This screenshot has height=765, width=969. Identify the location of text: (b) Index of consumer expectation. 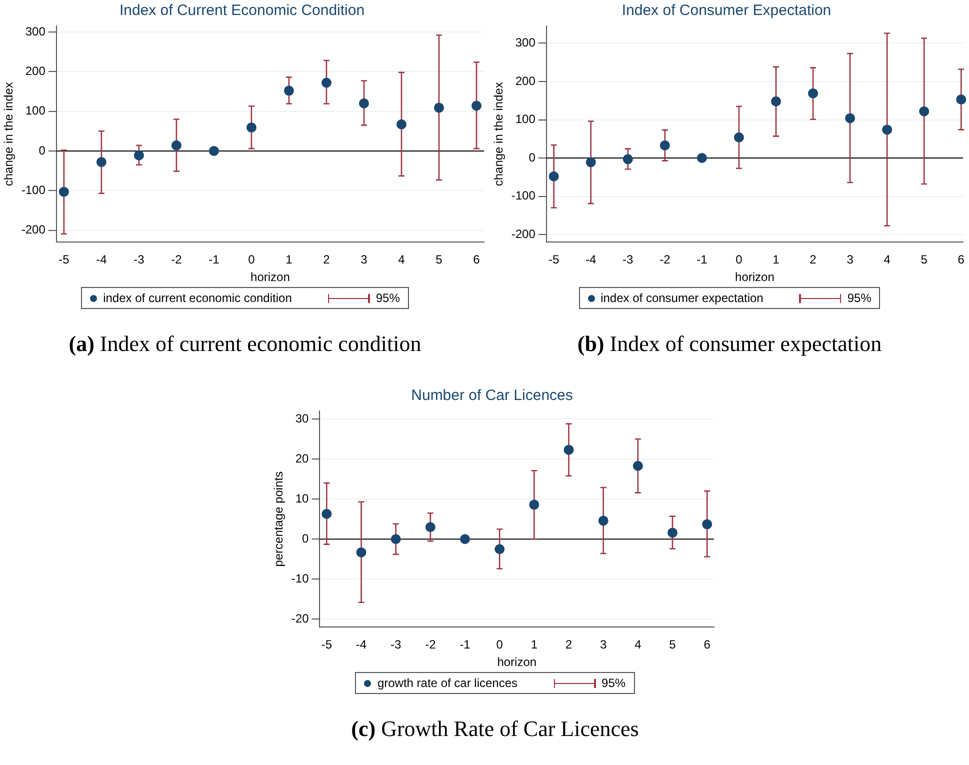
(729, 344).